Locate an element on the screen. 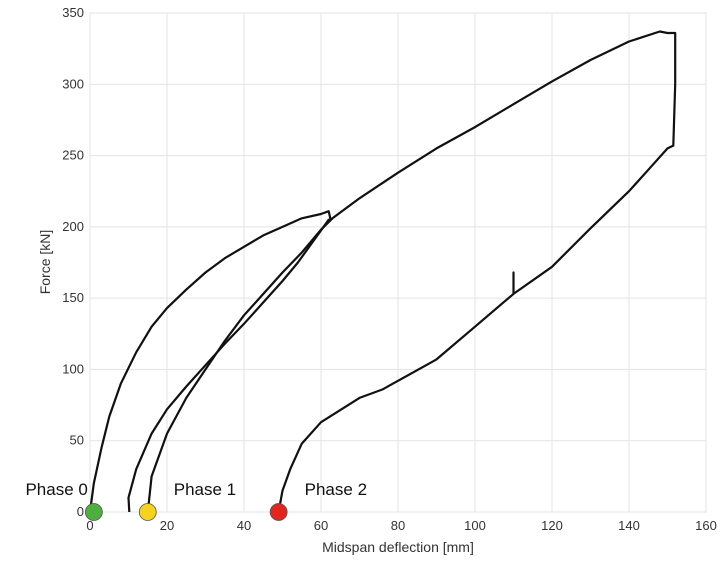 This screenshot has width=721, height=563. y-tick-label: 200 is located at coordinates (73, 226).